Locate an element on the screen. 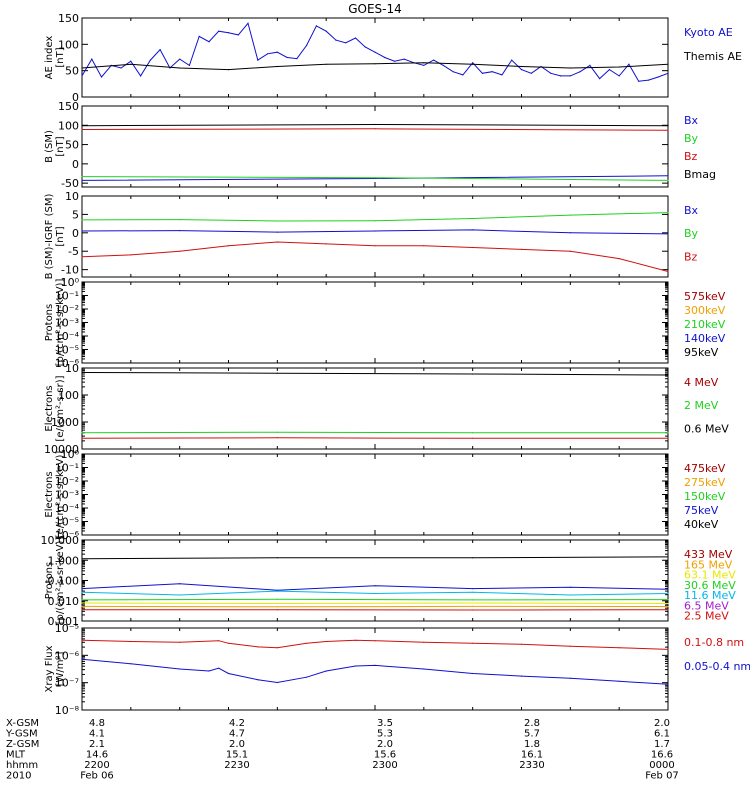  y-tick-label: 150 is located at coordinates (68, 18).